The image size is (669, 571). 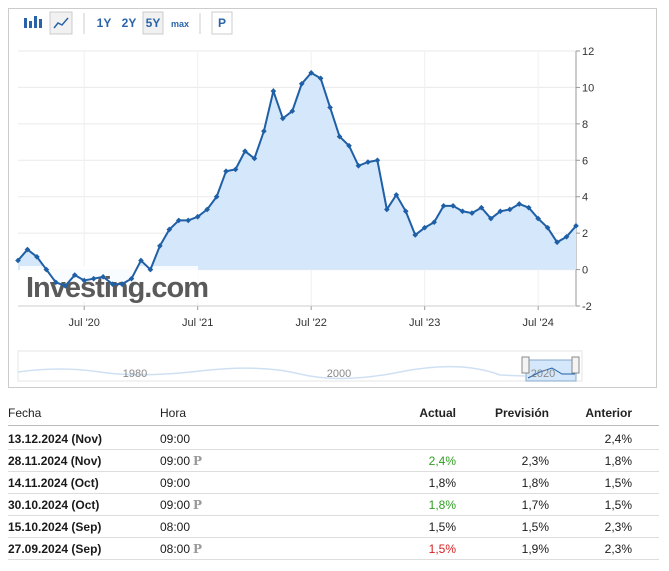 I want to click on navigator-label: 2000, so click(x=339, y=374).